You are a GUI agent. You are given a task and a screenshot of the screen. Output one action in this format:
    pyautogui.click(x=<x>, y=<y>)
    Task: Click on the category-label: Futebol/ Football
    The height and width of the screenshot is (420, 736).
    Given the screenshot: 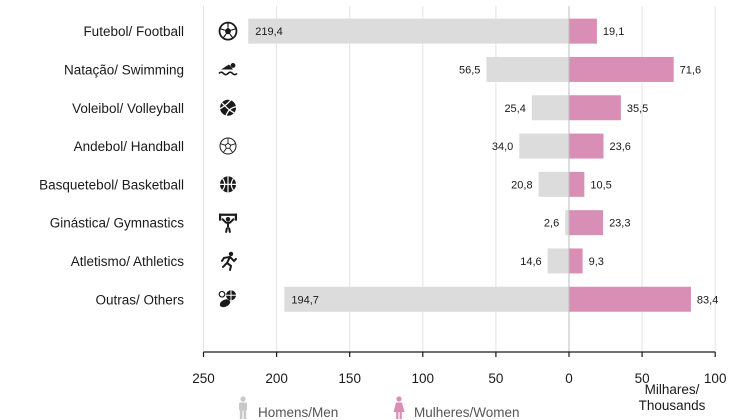 What is the action you would take?
    pyautogui.click(x=133, y=31)
    